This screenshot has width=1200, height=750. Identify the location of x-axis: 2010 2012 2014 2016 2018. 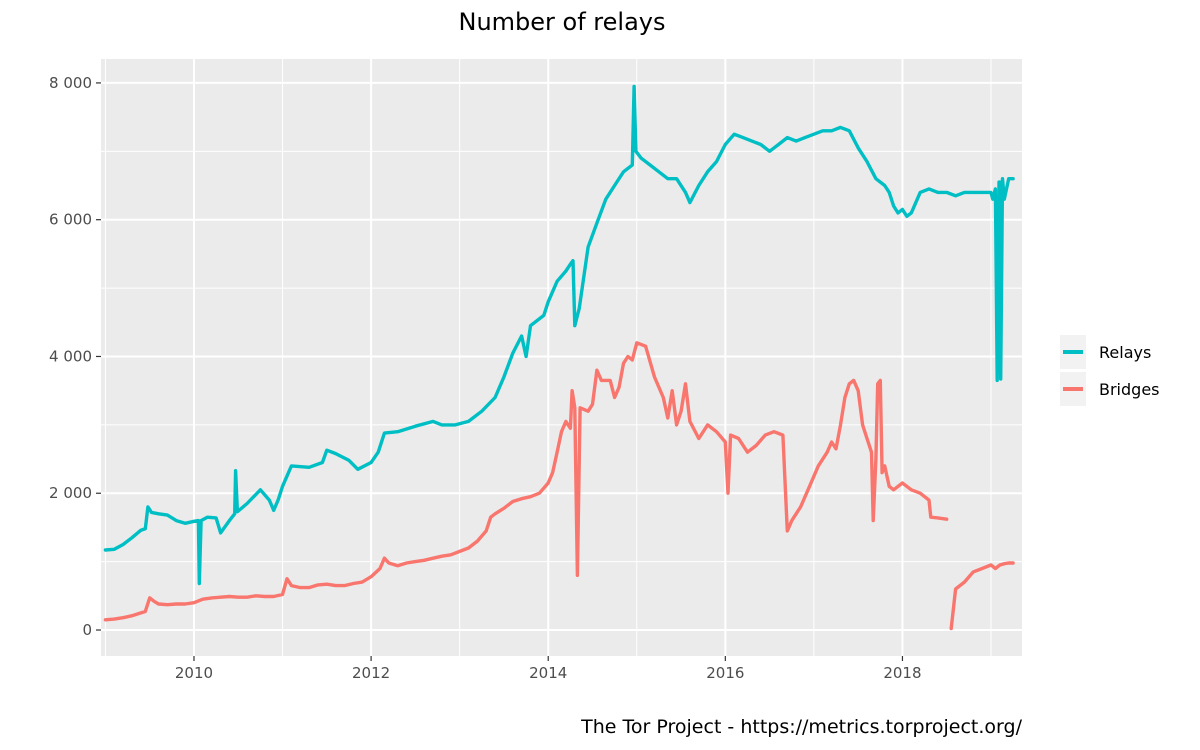
(548, 669).